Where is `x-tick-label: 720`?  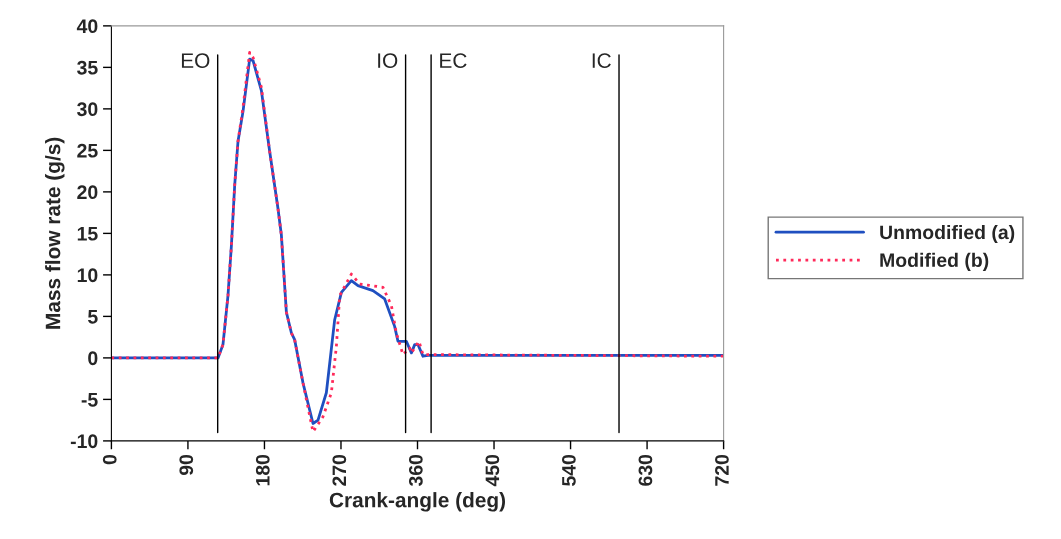
x-tick-label: 720 is located at coordinates (722, 470).